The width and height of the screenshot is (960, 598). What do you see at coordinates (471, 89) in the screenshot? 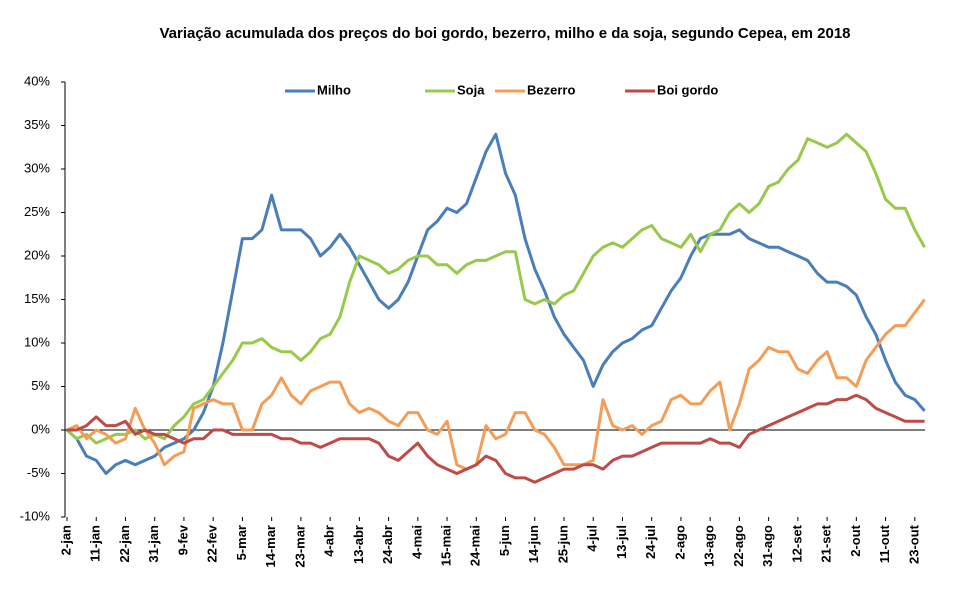
I see `legend-label: Soja` at bounding box center [471, 89].